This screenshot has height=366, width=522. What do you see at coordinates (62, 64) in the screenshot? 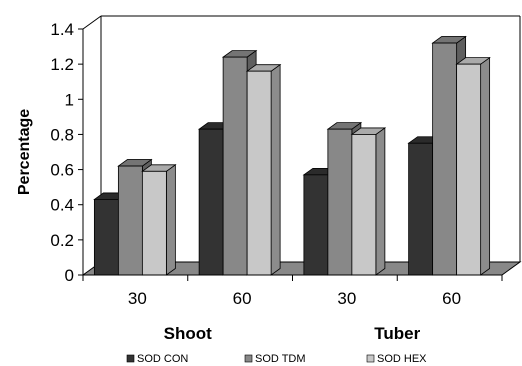
I see `y-tick-label: 1.2` at bounding box center [62, 64].